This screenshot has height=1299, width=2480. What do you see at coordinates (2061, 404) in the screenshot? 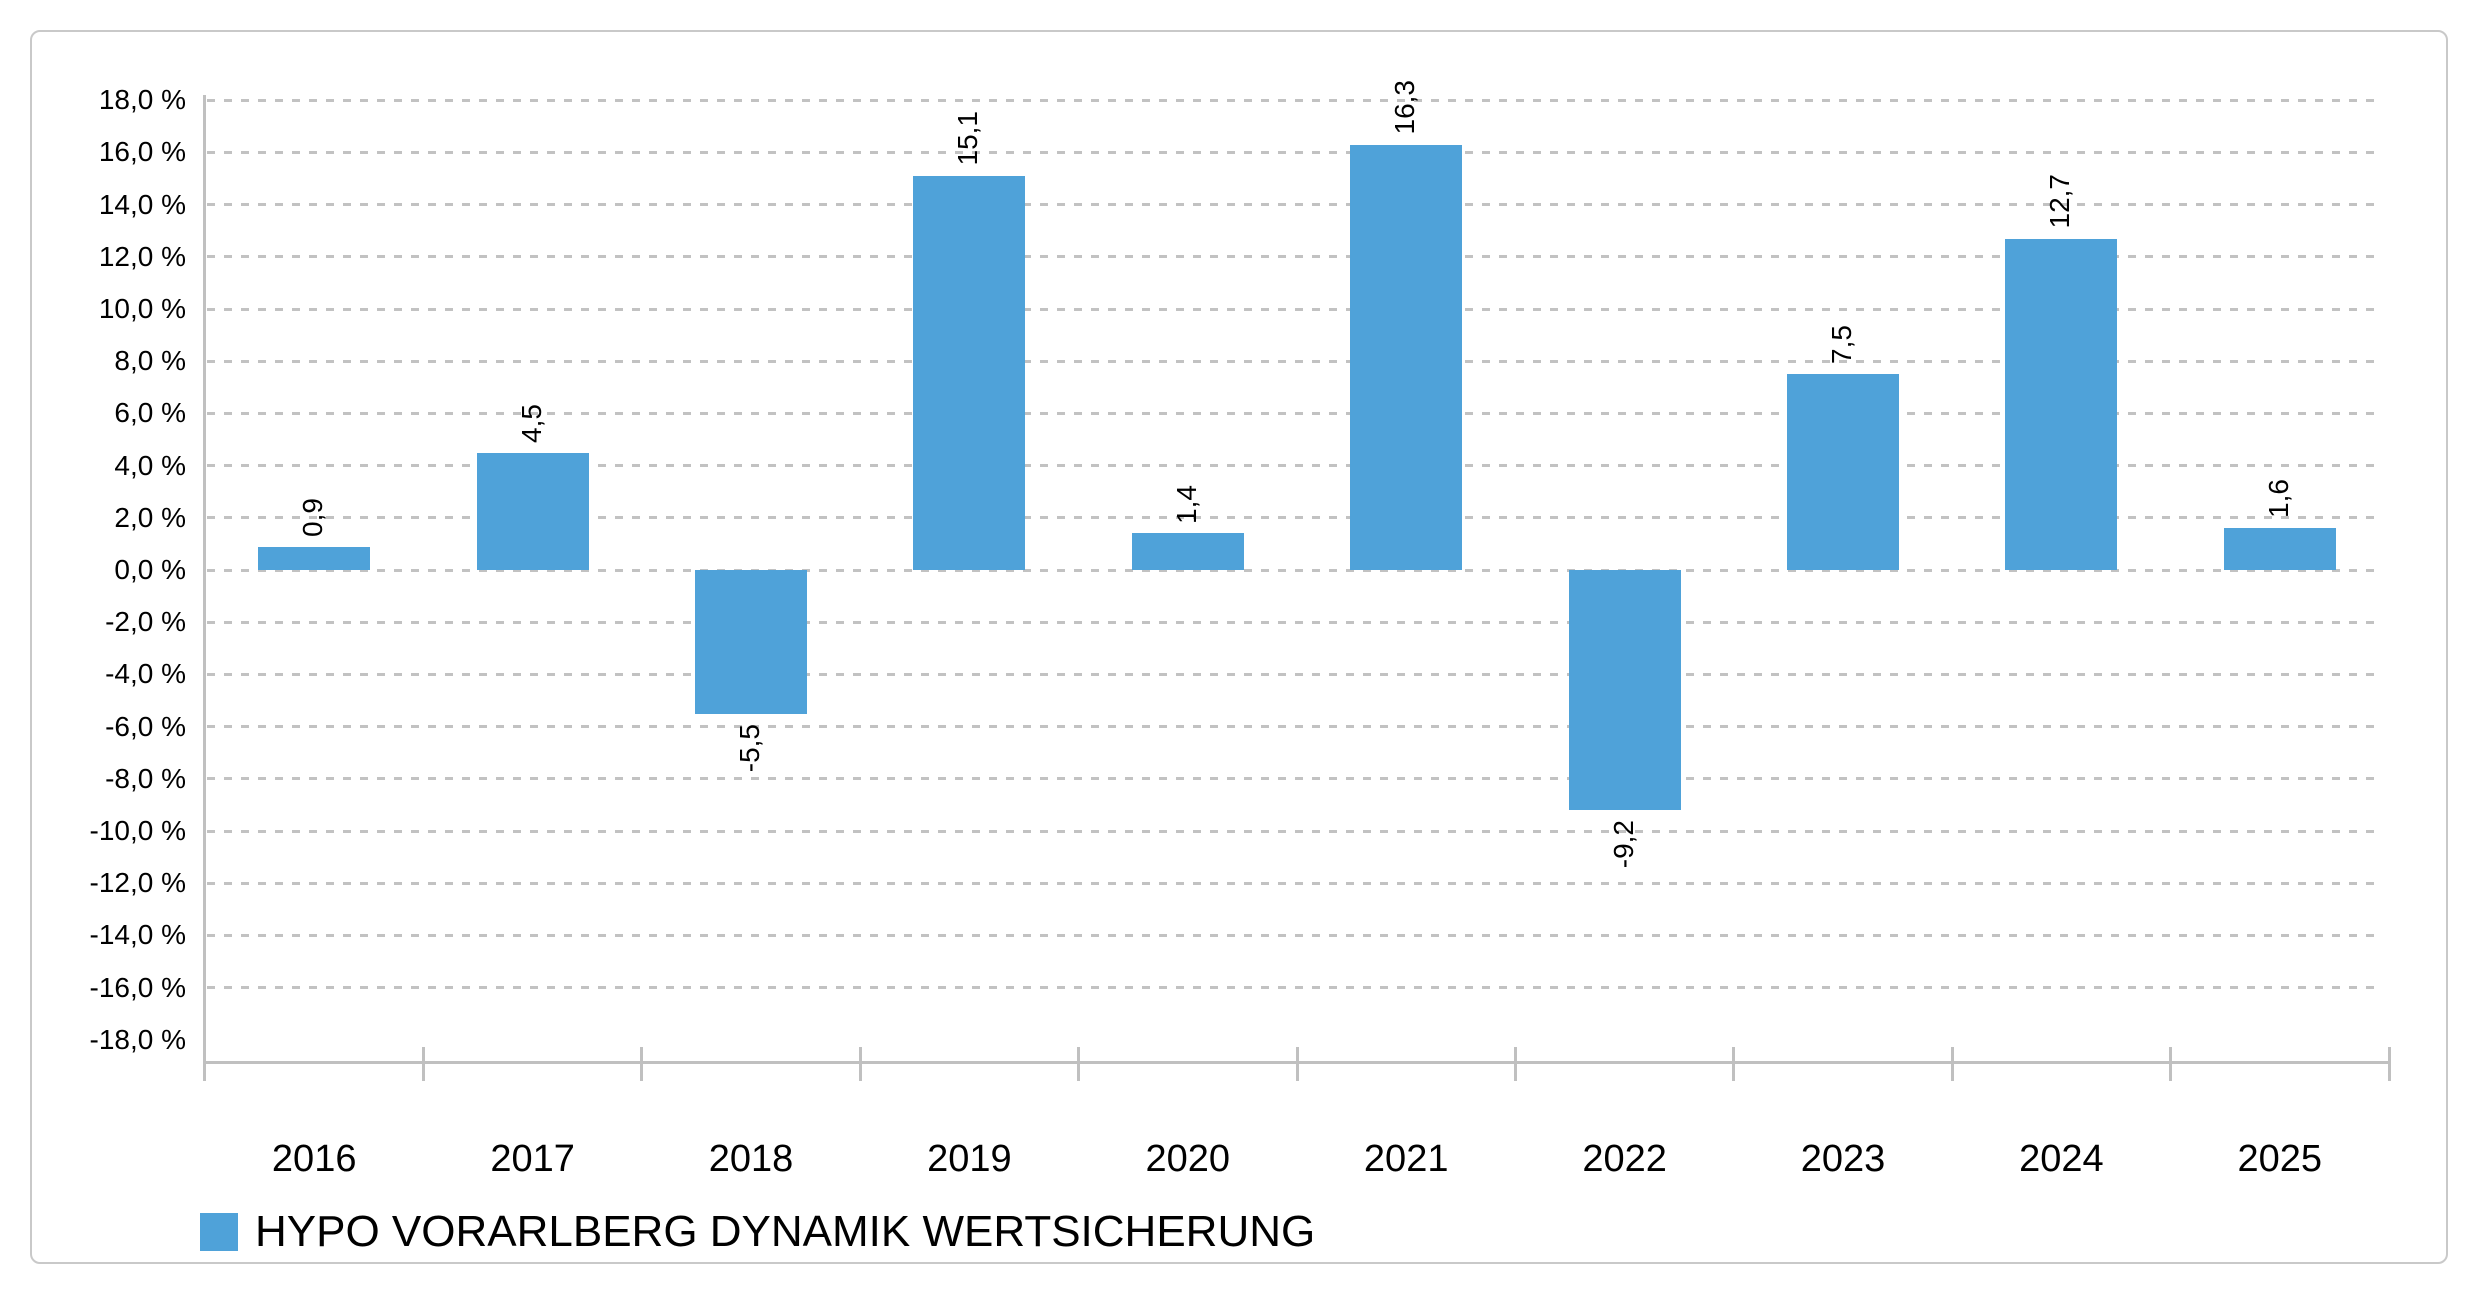
I see `bar-2024` at bounding box center [2061, 404].